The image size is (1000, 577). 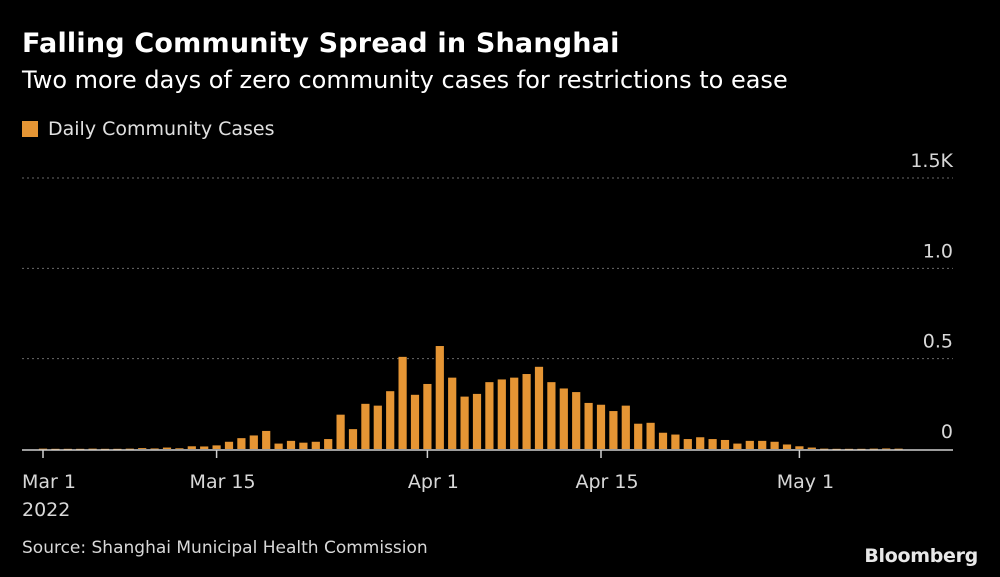 I want to click on x-tick-label: Apr 15, so click(x=606, y=482).